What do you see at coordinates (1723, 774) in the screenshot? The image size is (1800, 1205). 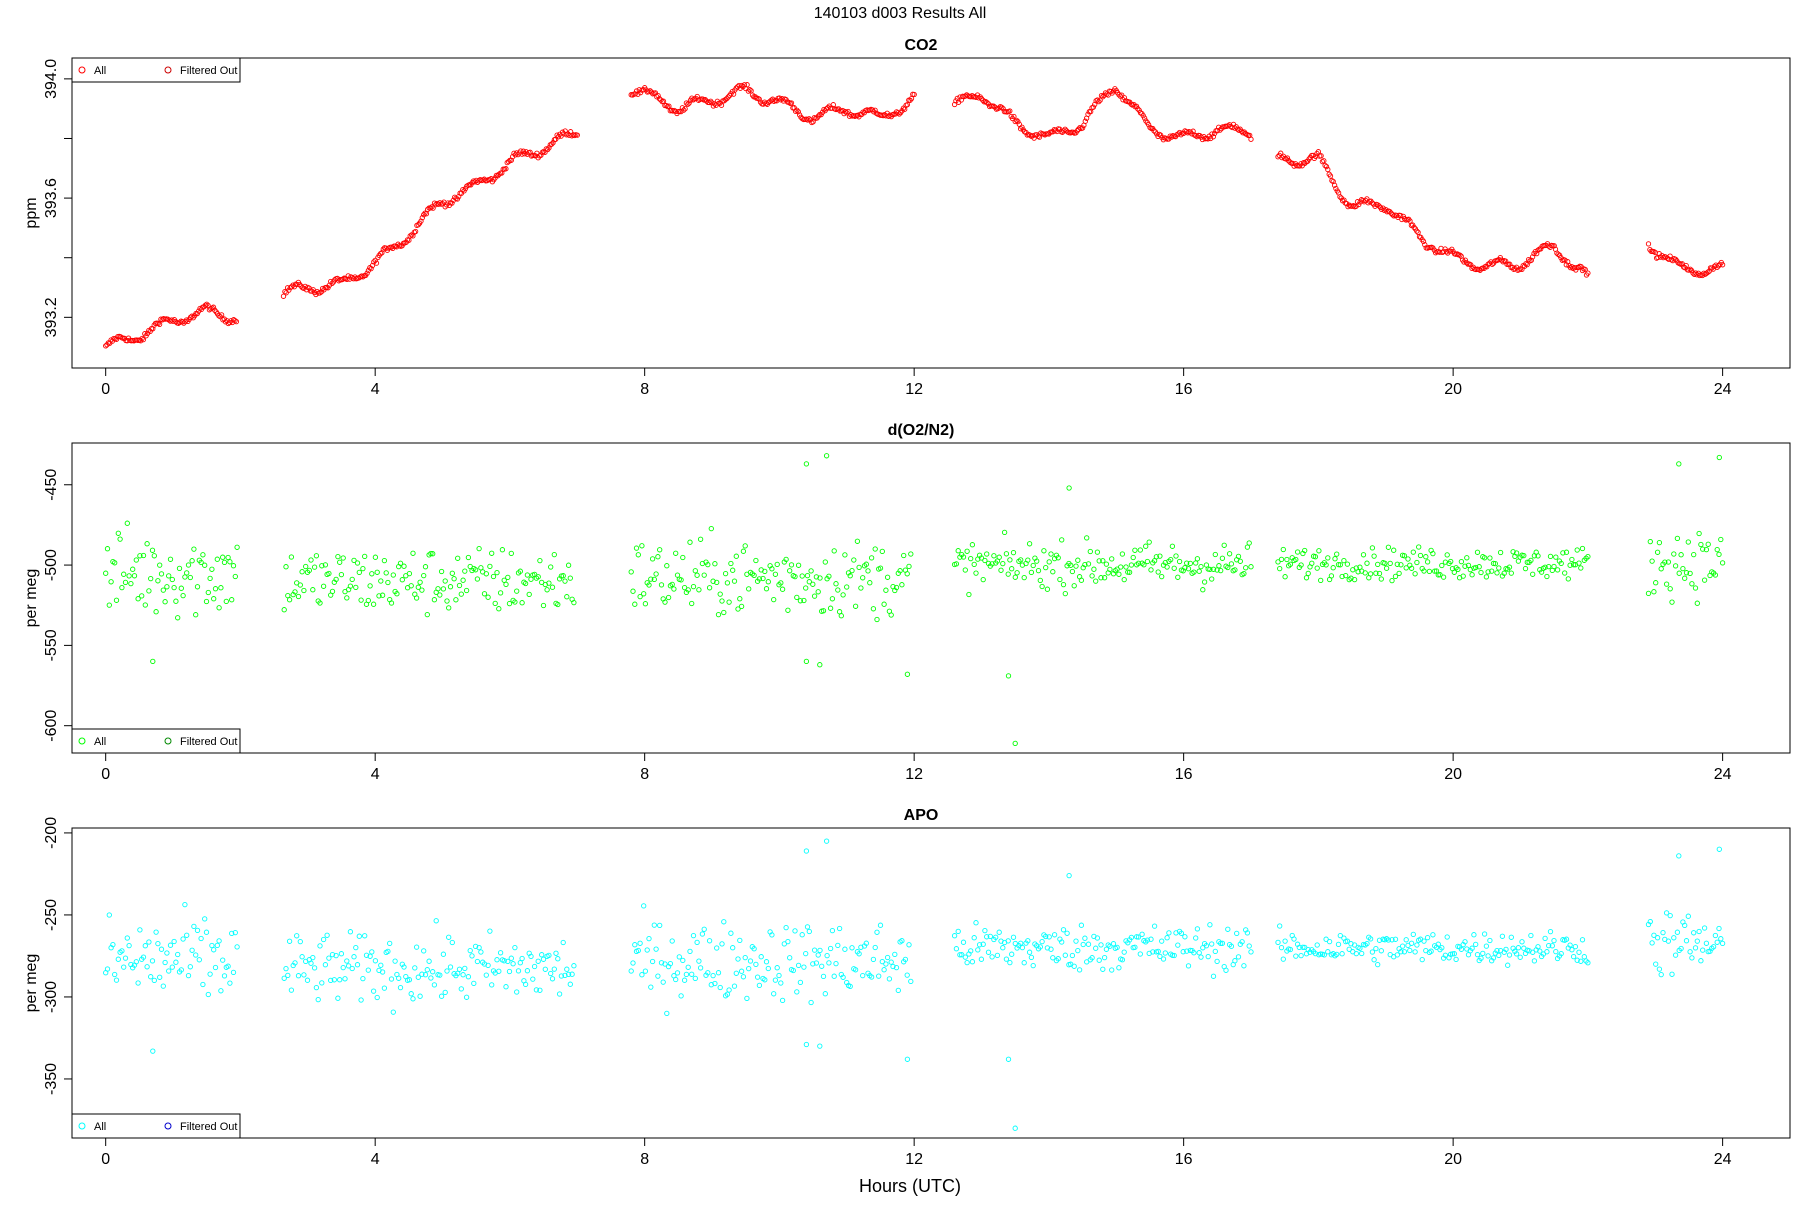 I see `x-tick-label: 24` at bounding box center [1723, 774].